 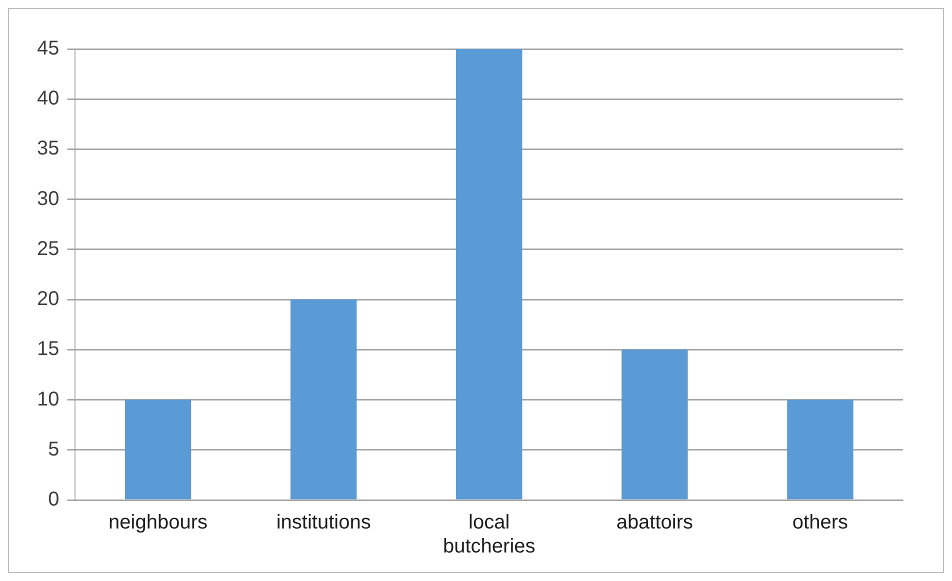 What do you see at coordinates (54, 449) in the screenshot?
I see `y-tick-label: 5` at bounding box center [54, 449].